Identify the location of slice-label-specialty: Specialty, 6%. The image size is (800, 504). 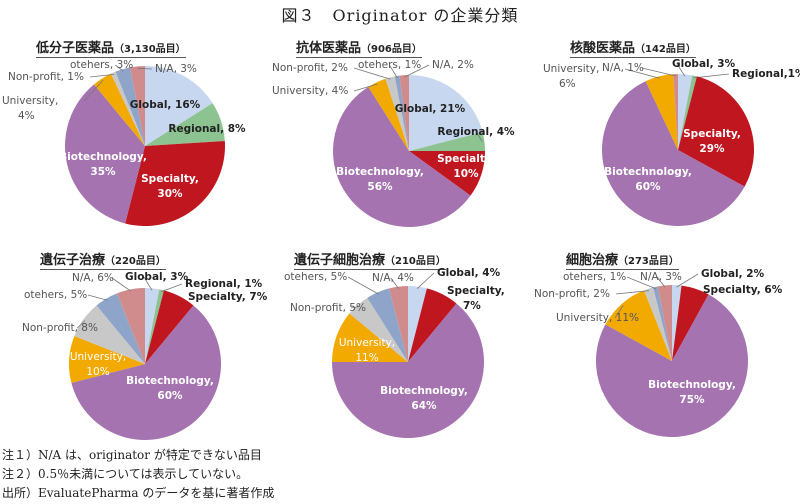
(743, 290).